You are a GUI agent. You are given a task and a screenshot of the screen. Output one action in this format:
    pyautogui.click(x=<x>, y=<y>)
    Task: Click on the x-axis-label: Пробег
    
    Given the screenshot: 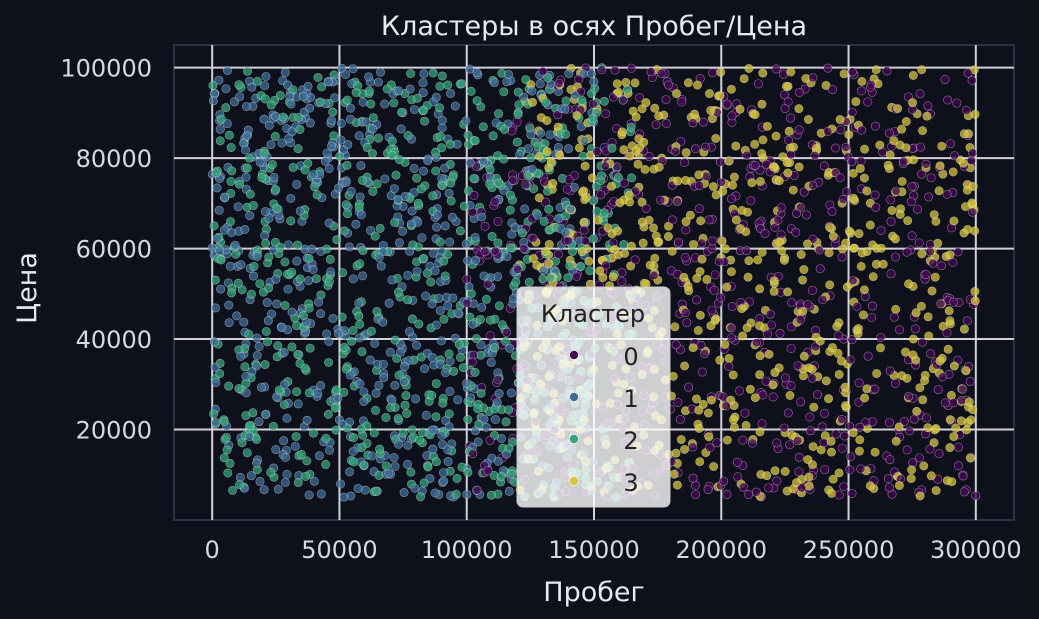 What is the action you would take?
    pyautogui.click(x=593, y=592)
    